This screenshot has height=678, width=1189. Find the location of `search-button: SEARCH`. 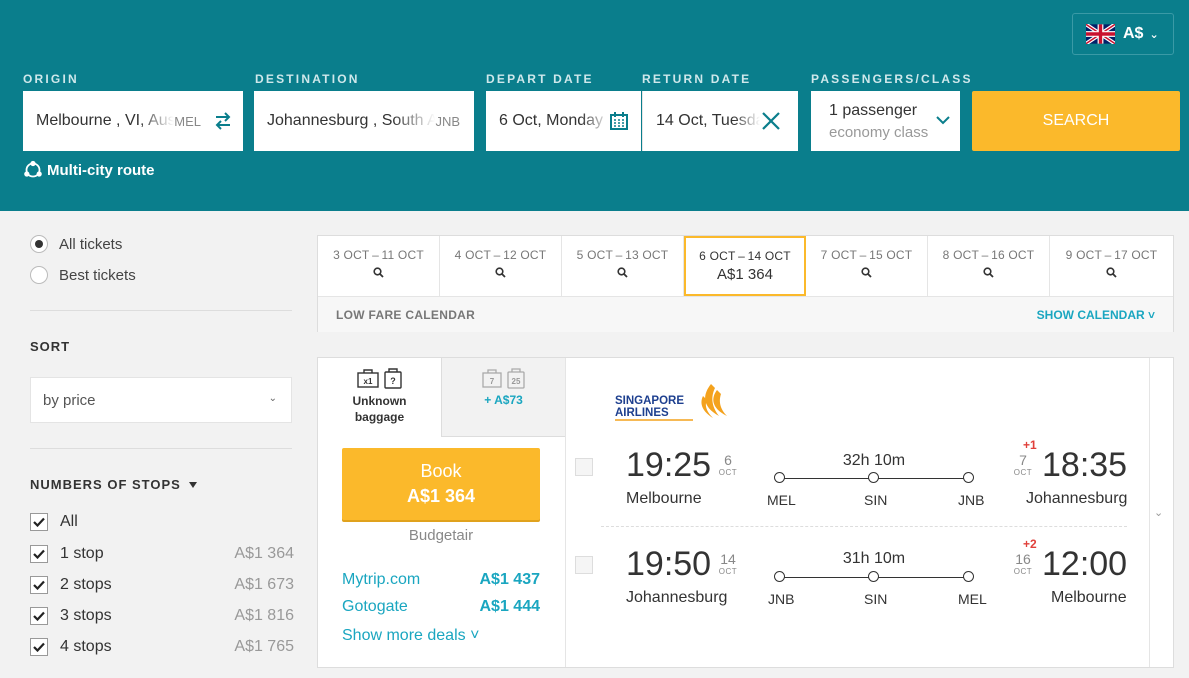

search-button: SEARCH is located at coordinates (1076, 121).